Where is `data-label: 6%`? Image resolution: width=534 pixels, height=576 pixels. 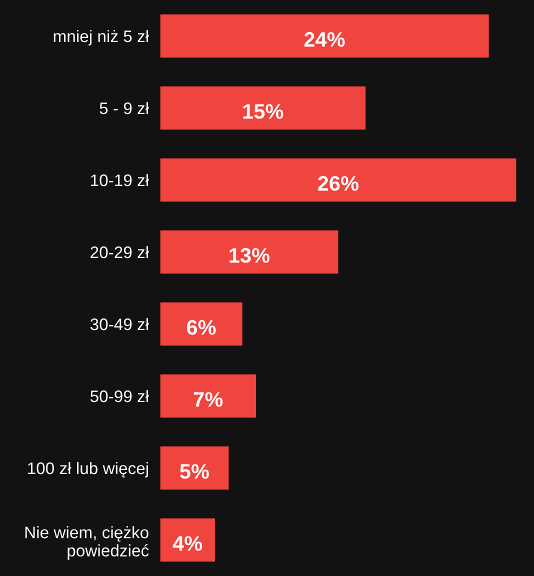
data-label: 6% is located at coordinates (201, 327).